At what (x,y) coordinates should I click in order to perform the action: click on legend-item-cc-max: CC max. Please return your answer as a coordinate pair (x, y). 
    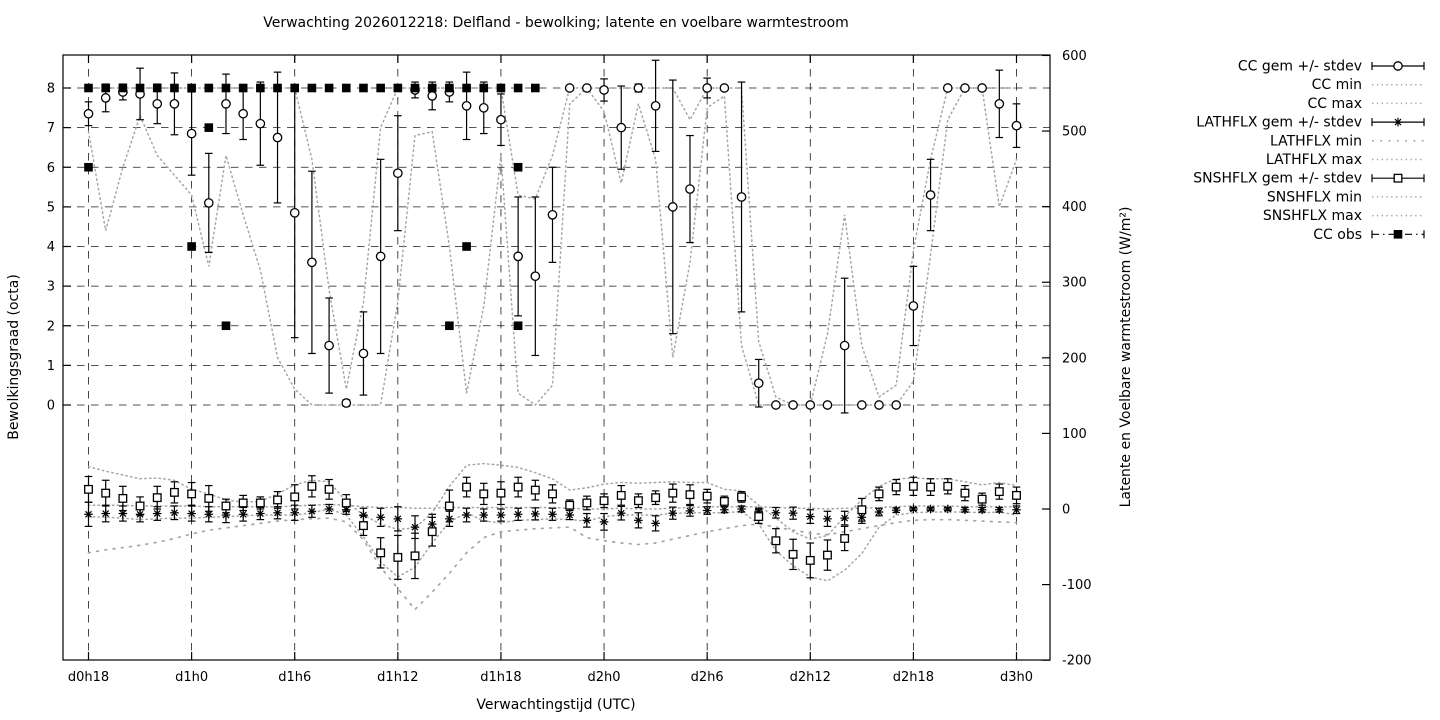
    Looking at the image, I should click on (1365, 104).